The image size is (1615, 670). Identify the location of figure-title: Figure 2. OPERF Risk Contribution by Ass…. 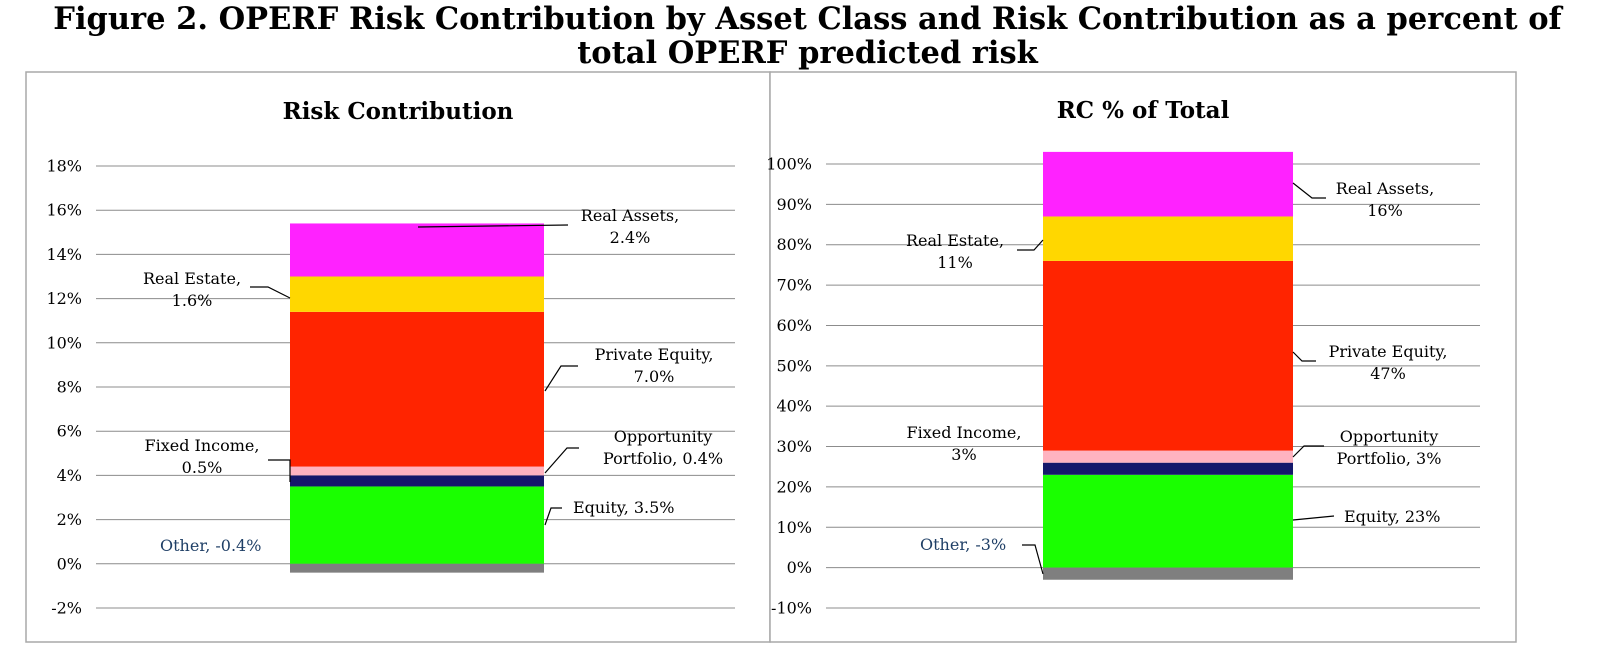
(807, 36).